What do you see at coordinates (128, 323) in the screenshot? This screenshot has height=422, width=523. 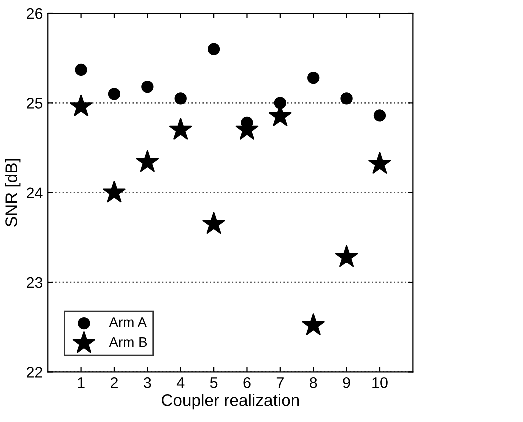 I see `legend-label: Arm A` at bounding box center [128, 323].